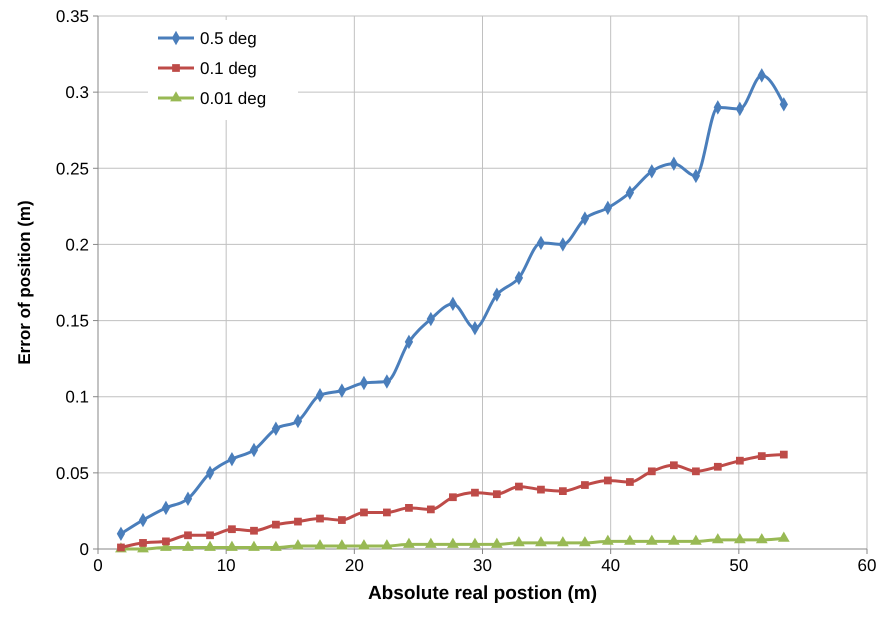 The image size is (883, 622). Describe the element at coordinates (72, 321) in the screenshot. I see `y-tick-label: 0.15` at that location.